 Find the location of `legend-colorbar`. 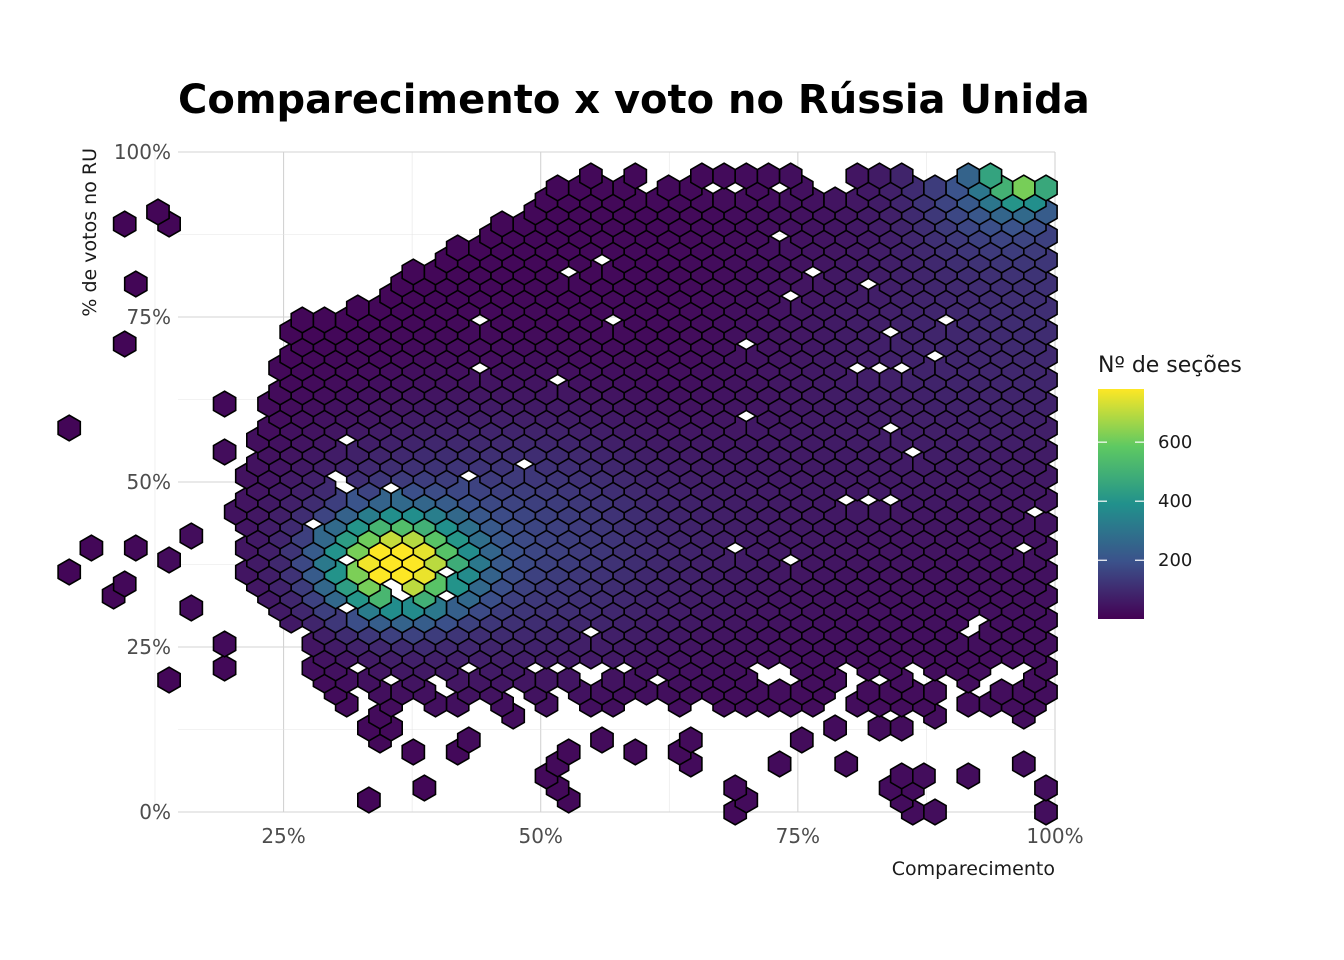

legend-colorbar is located at coordinates (1121, 504).